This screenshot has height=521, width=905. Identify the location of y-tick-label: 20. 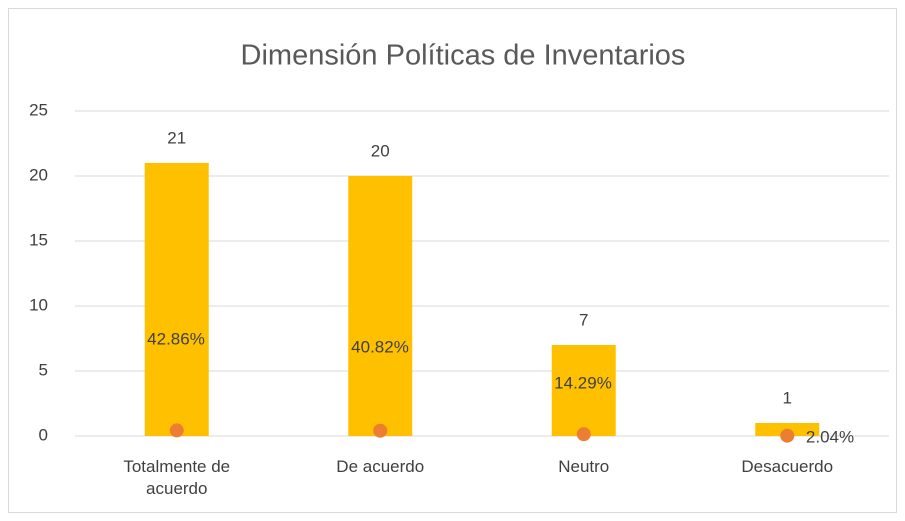
(38, 174).